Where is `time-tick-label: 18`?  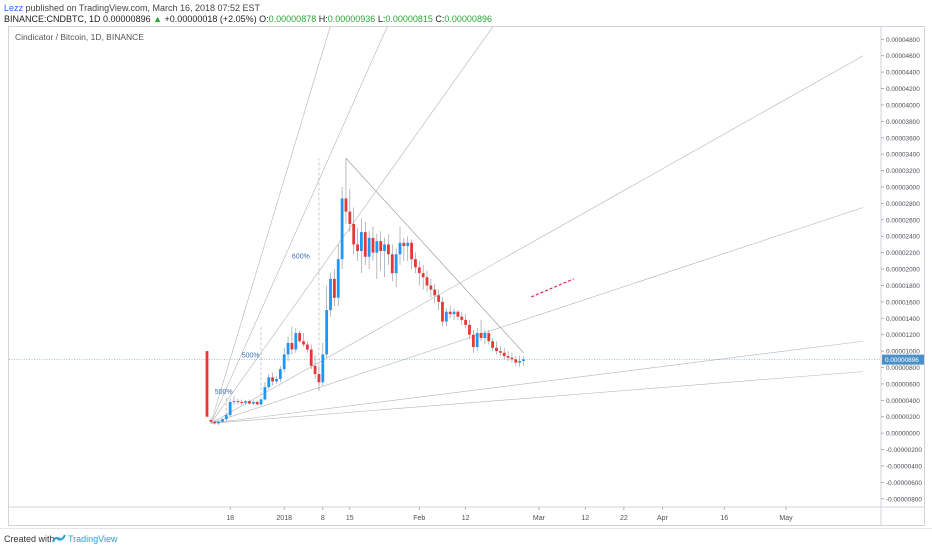 time-tick-label: 18 is located at coordinates (230, 518).